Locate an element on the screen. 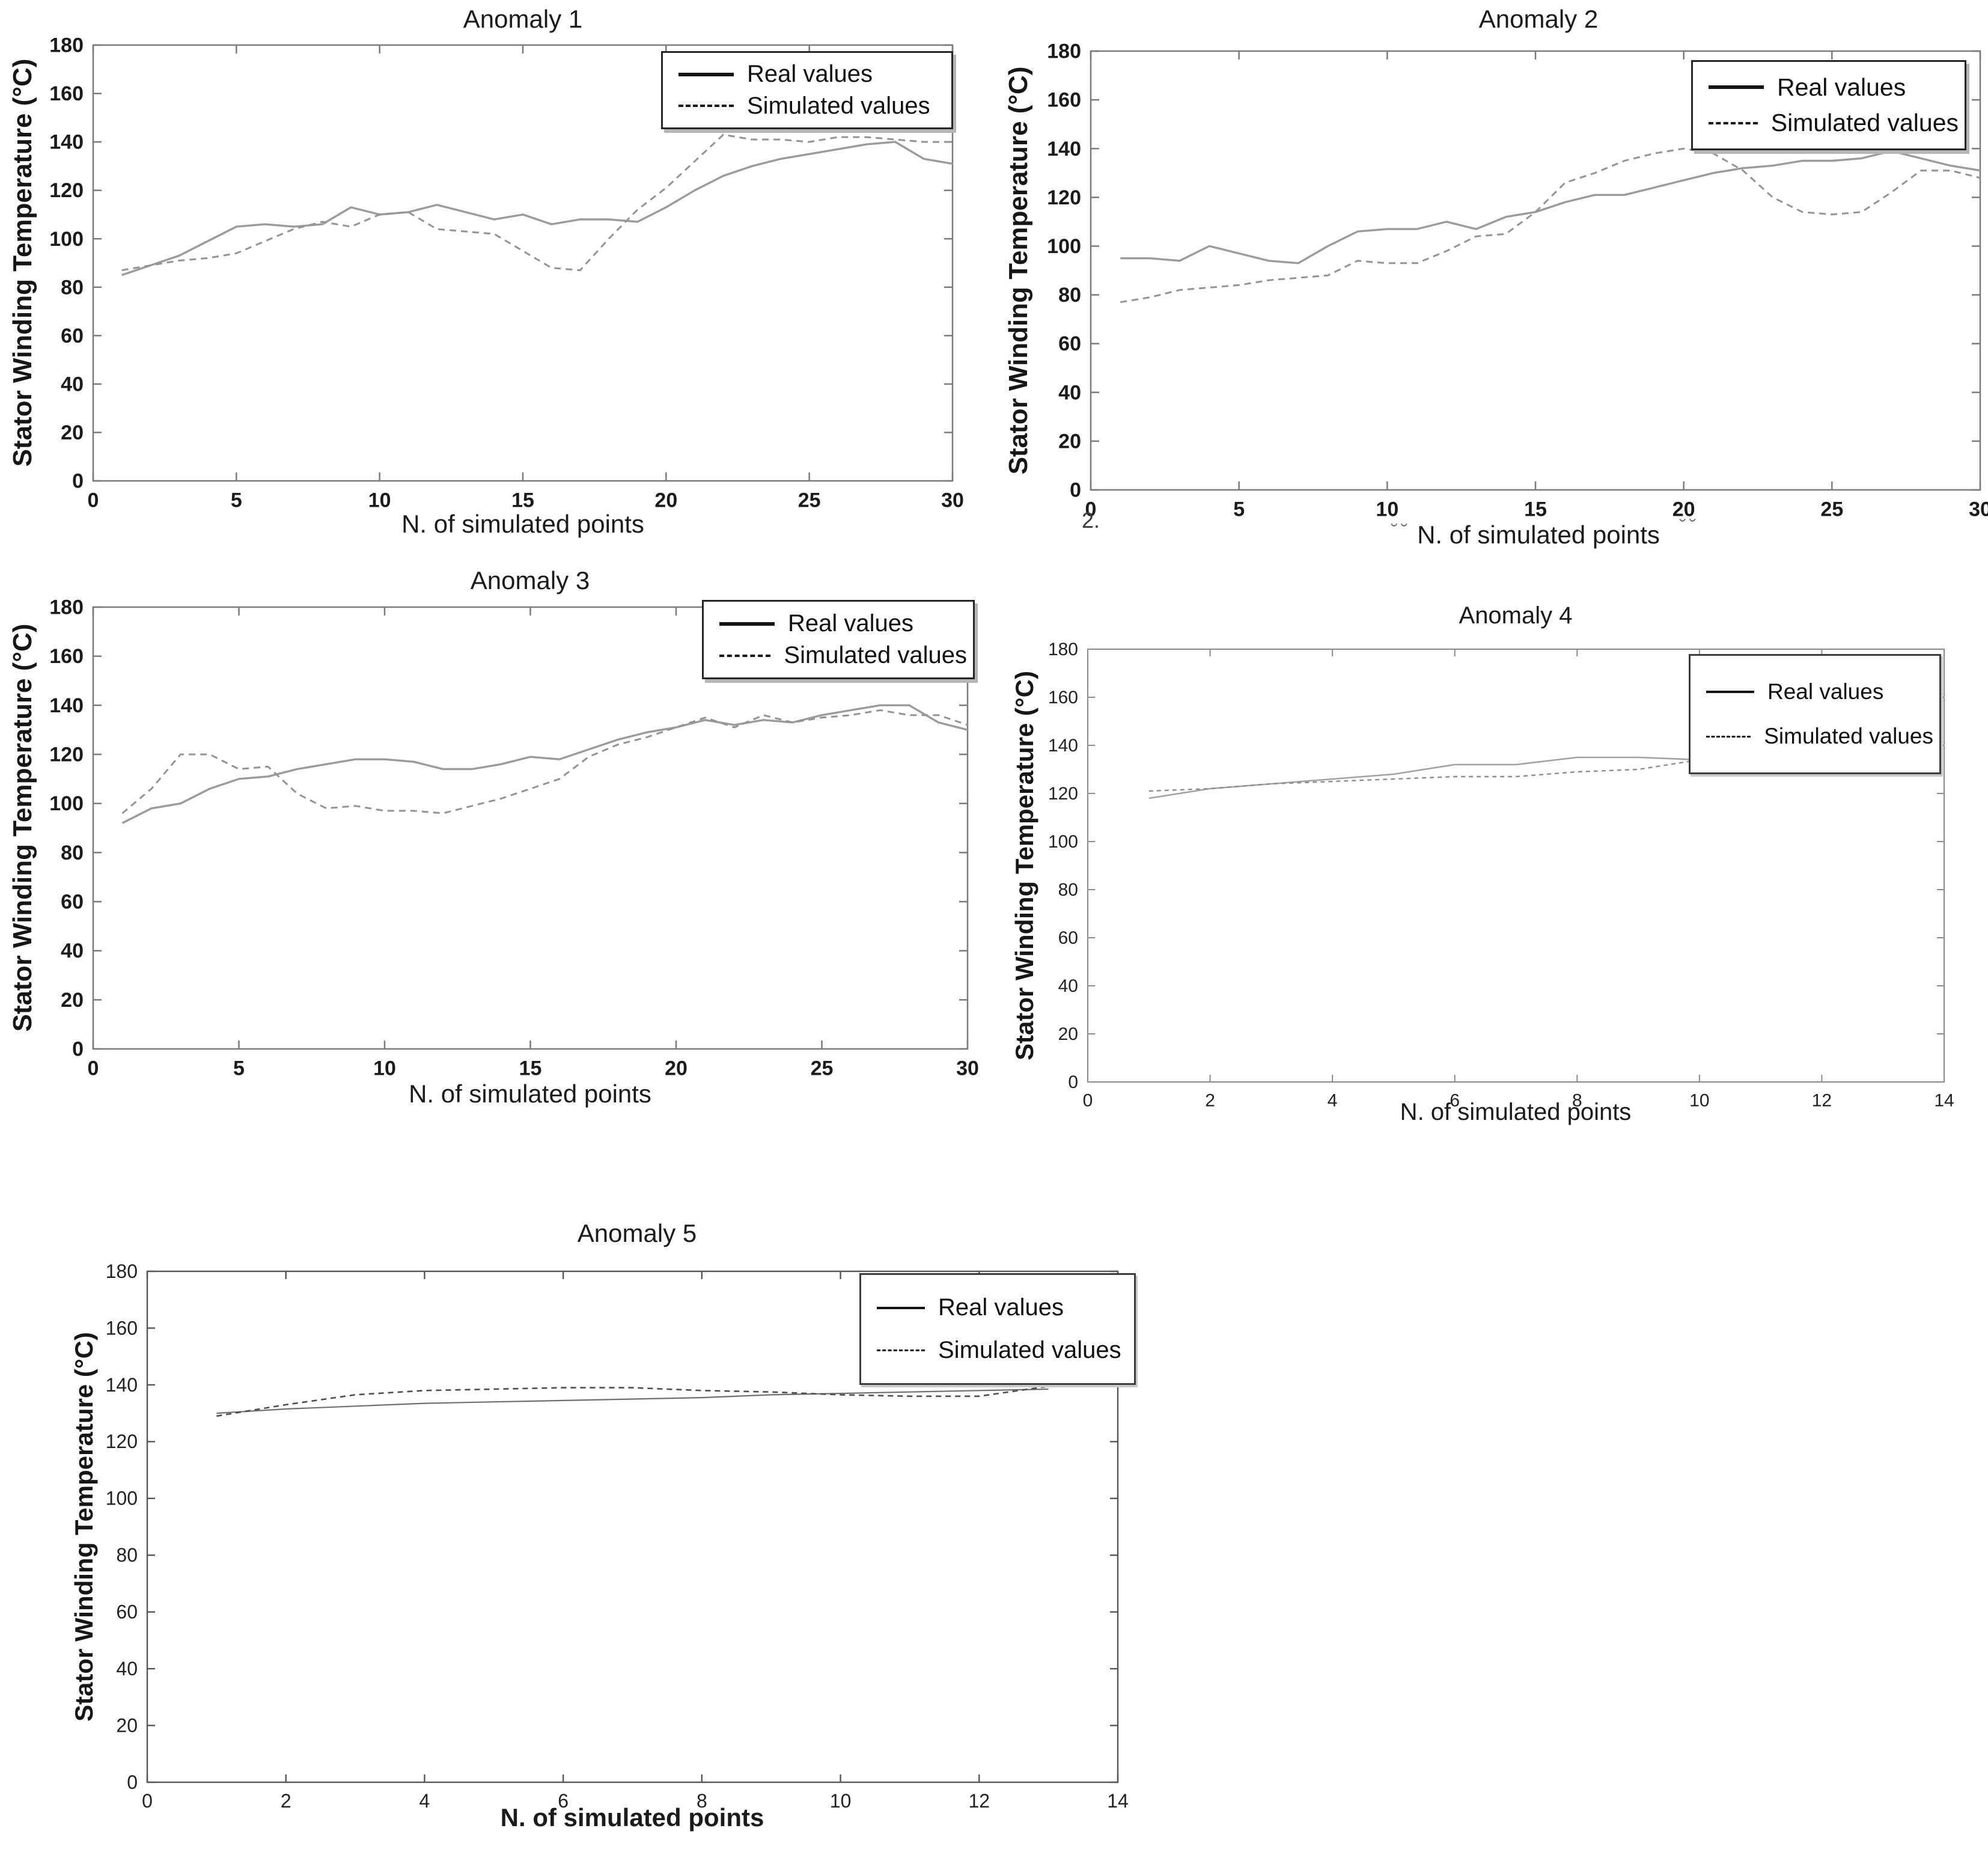 This screenshot has width=1988, height=1861. x-tick-label: 12 is located at coordinates (979, 1801).